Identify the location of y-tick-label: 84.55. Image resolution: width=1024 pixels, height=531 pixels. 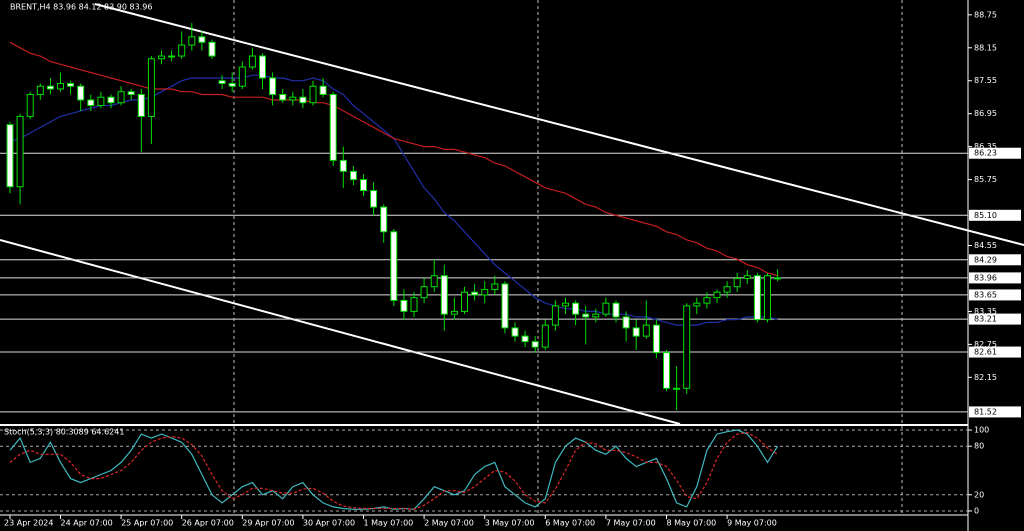
(985, 245).